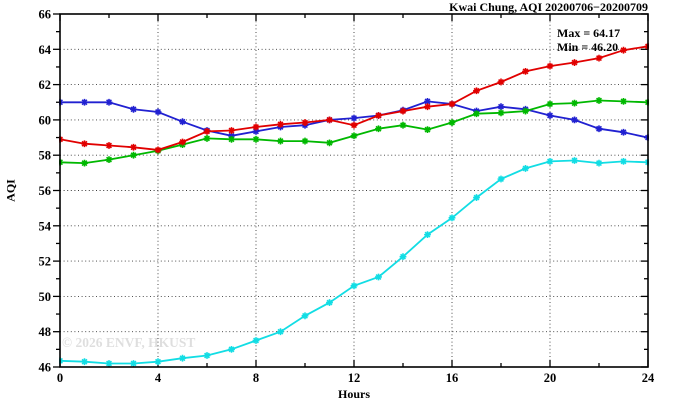 This screenshot has height=409, width=674. What do you see at coordinates (45, 262) in the screenshot?
I see `y-tick-label: 52` at bounding box center [45, 262].